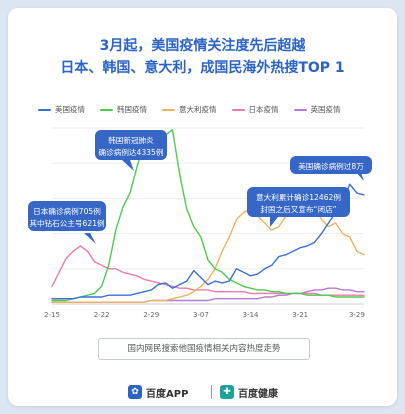 This screenshot has height=414, width=405. I want to click on callout-text: 意大利累计确诊12462例, so click(298, 197).